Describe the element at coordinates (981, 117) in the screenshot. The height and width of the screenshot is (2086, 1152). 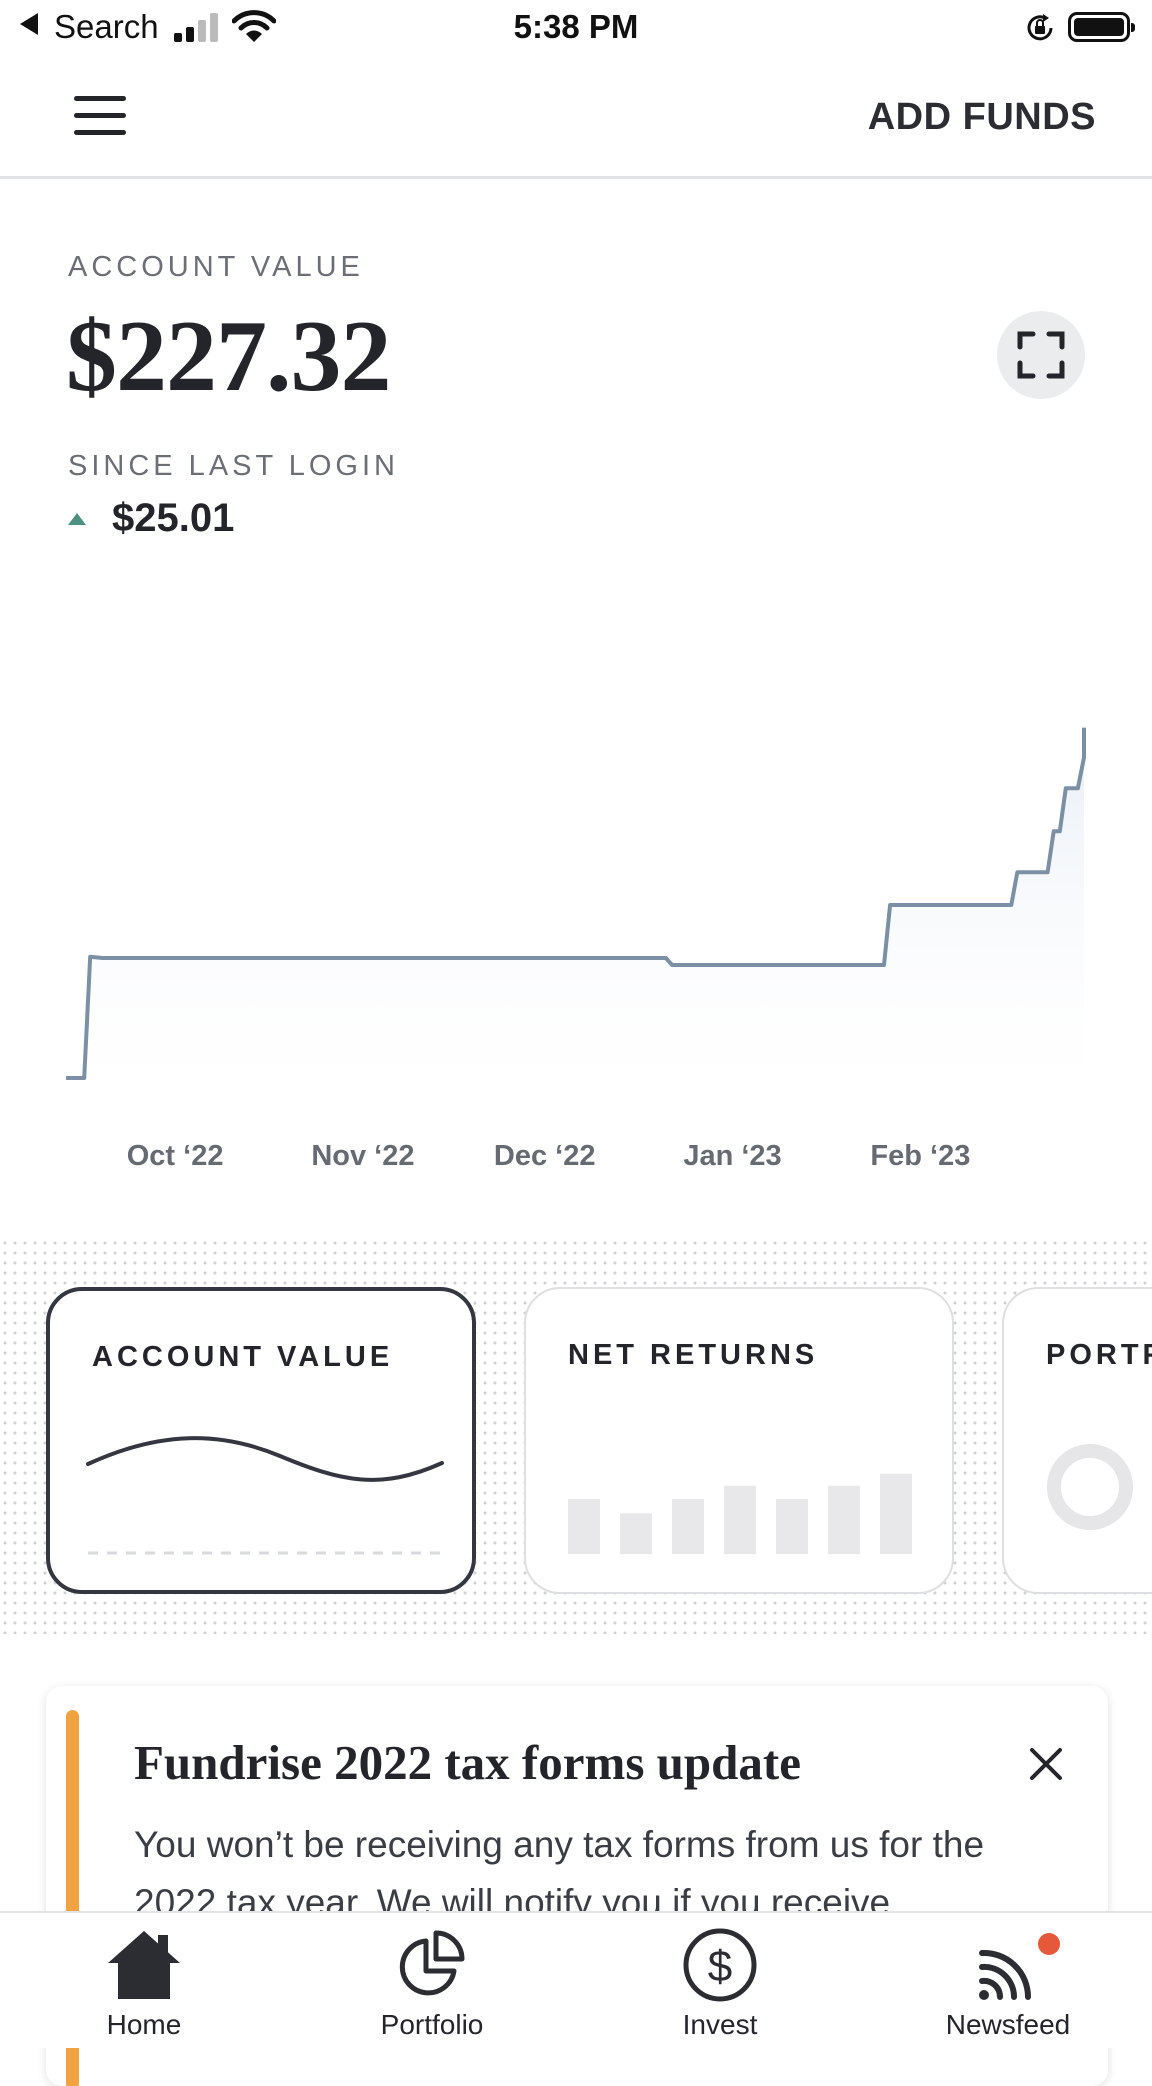
I see `add-funds-button: ADD FUNDS` at that location.